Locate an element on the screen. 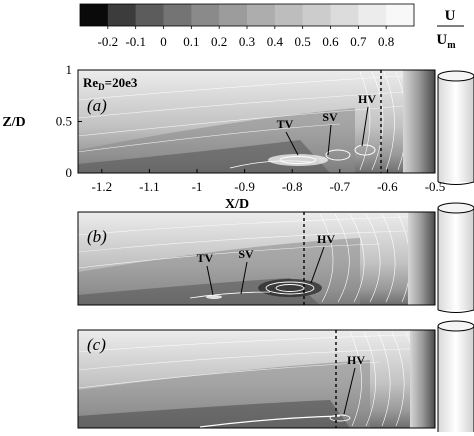 This screenshot has height=436, width=474. panel-a-hv-arrow is located at coordinates (365, 126).